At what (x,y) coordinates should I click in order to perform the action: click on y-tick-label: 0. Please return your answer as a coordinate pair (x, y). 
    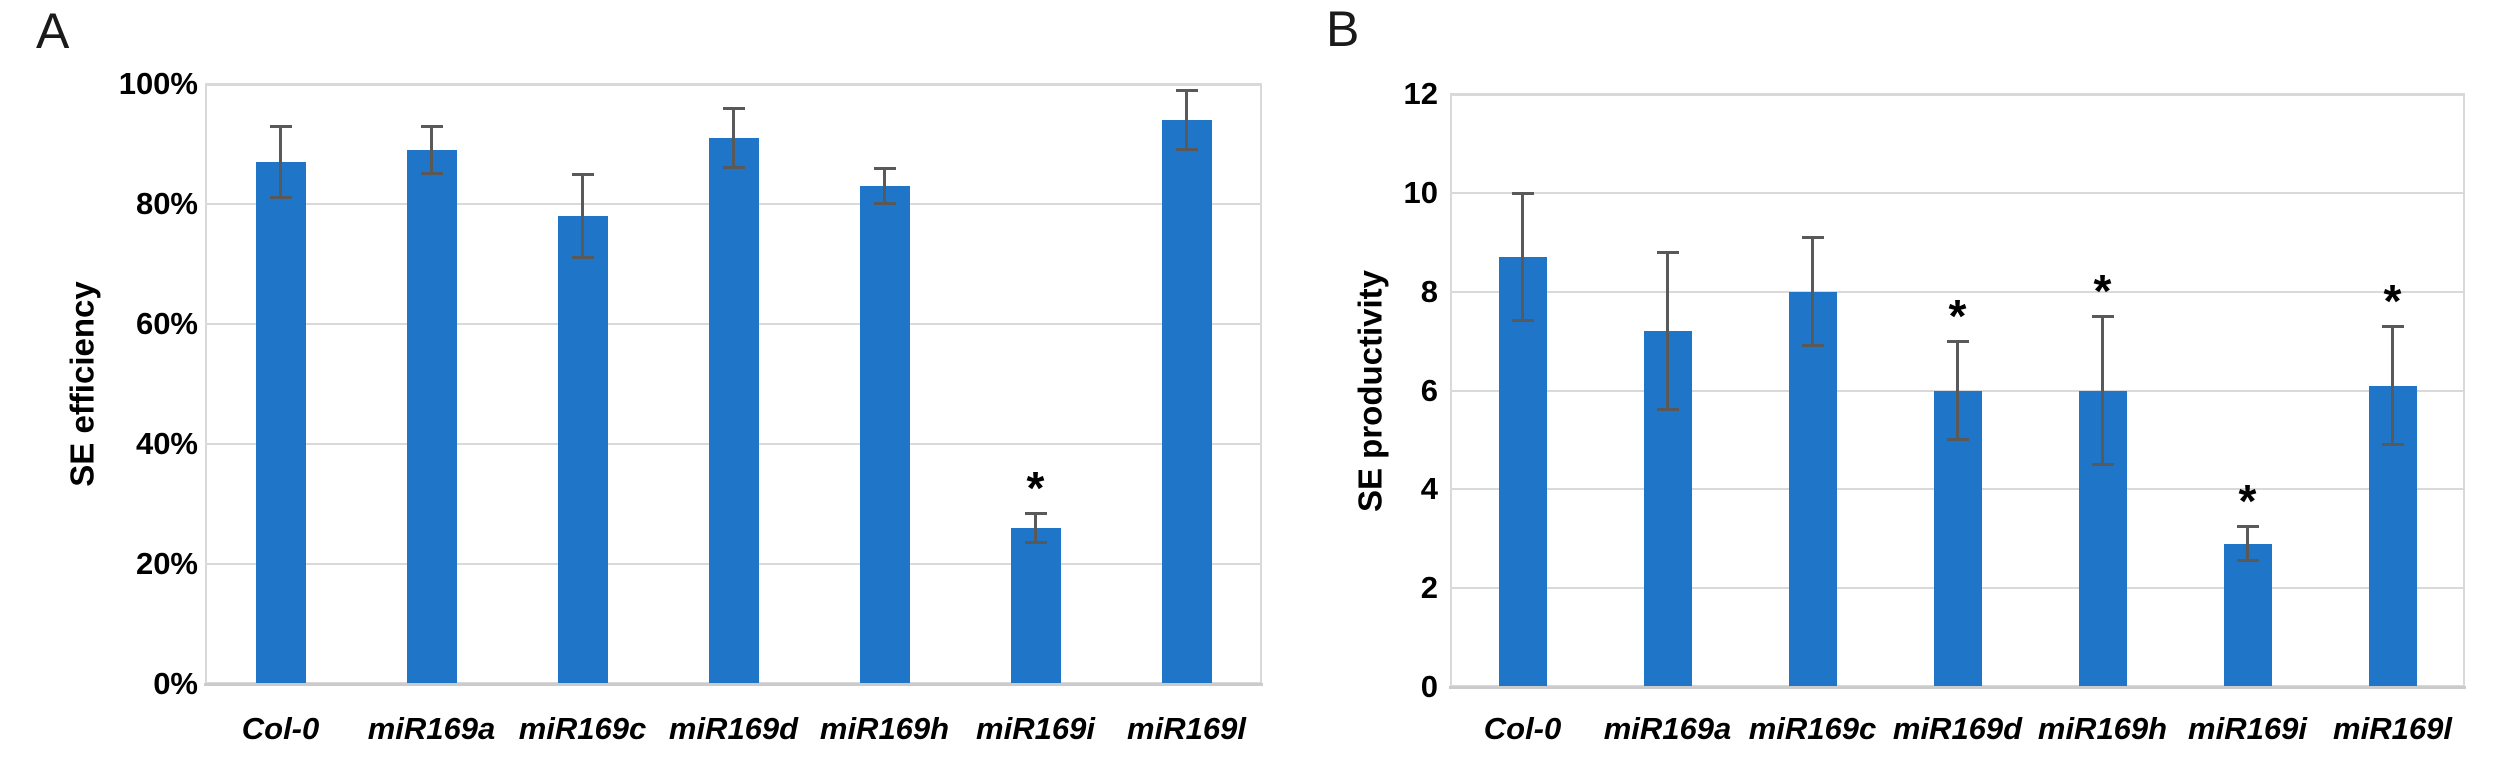
    Looking at the image, I should click on (1429, 686).